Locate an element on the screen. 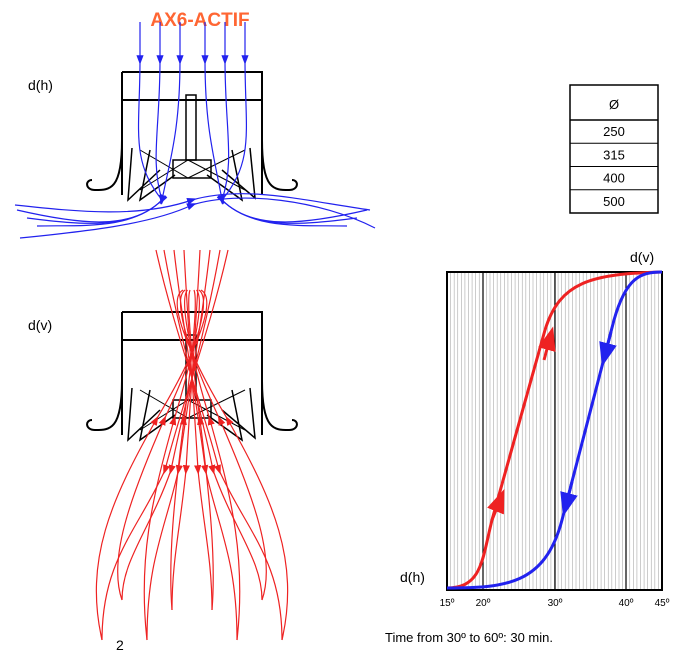  table-cell: 500 is located at coordinates (614, 201).